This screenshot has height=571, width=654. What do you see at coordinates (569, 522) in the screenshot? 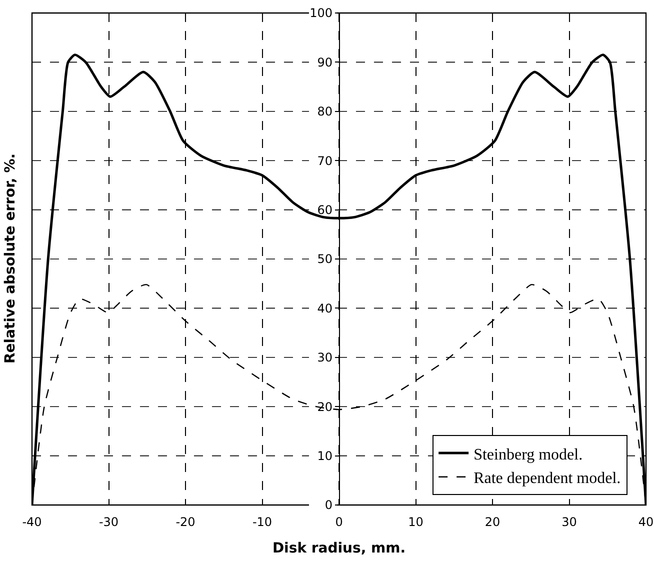
I see `x-tick-label: 30` at bounding box center [569, 522].